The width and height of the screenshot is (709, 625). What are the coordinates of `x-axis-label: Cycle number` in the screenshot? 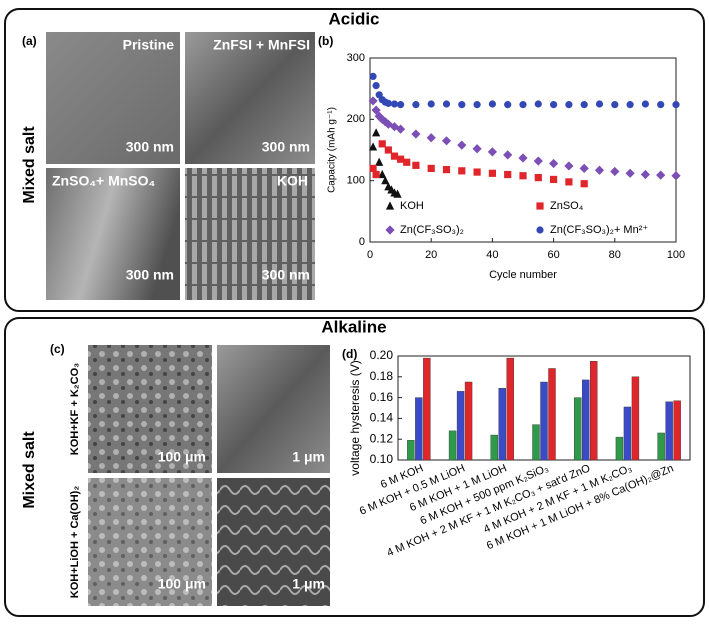 It's located at (523, 275).